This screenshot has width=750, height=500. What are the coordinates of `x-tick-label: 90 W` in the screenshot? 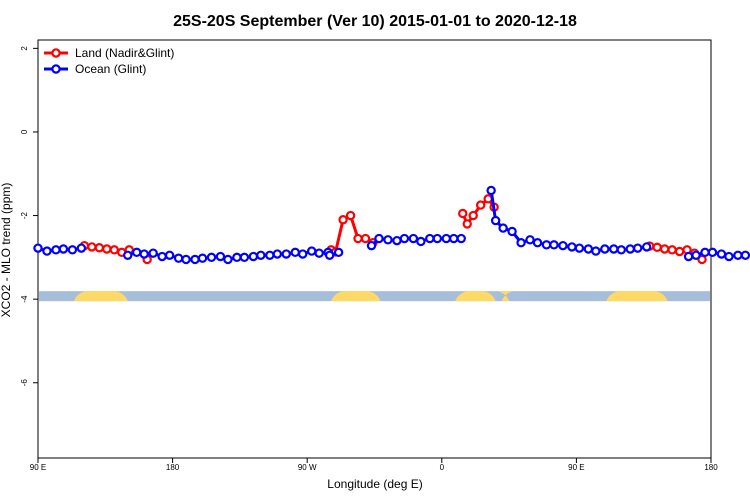 It's located at (307, 467).